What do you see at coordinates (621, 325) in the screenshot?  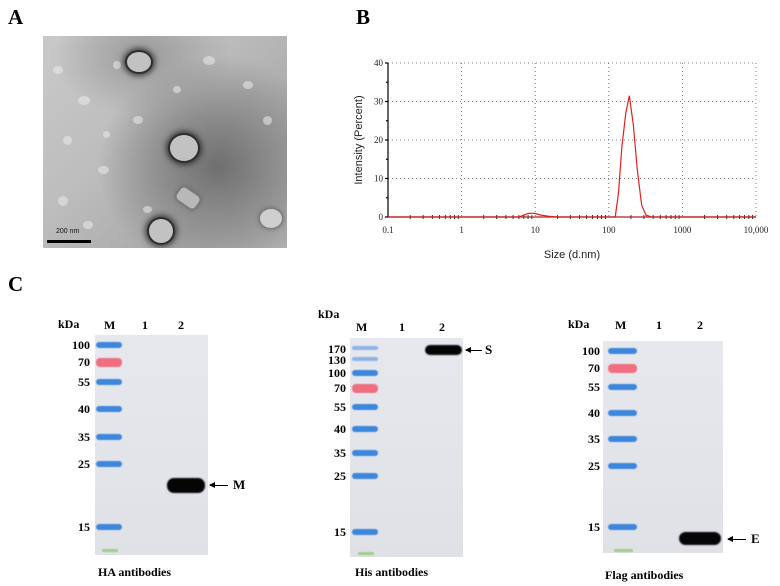 I see `lane-m-flag: M` at bounding box center [621, 325].